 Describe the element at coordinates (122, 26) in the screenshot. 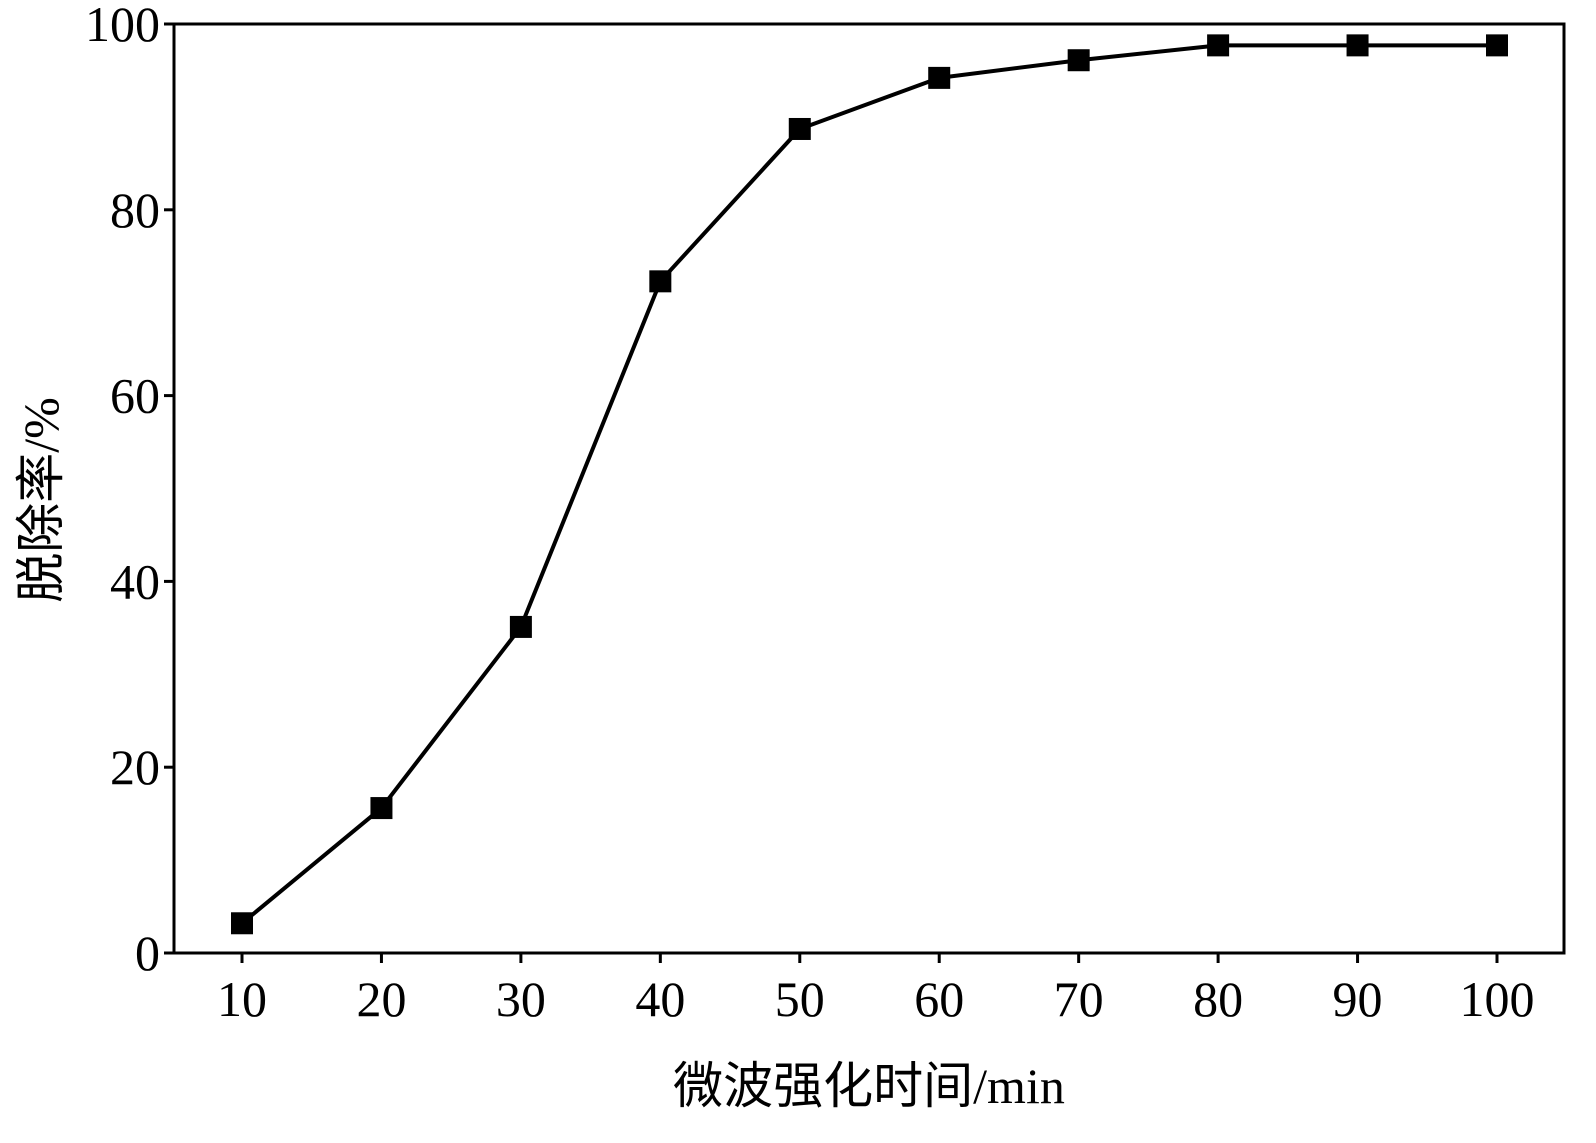

I see `y-tick-label: 100` at that location.